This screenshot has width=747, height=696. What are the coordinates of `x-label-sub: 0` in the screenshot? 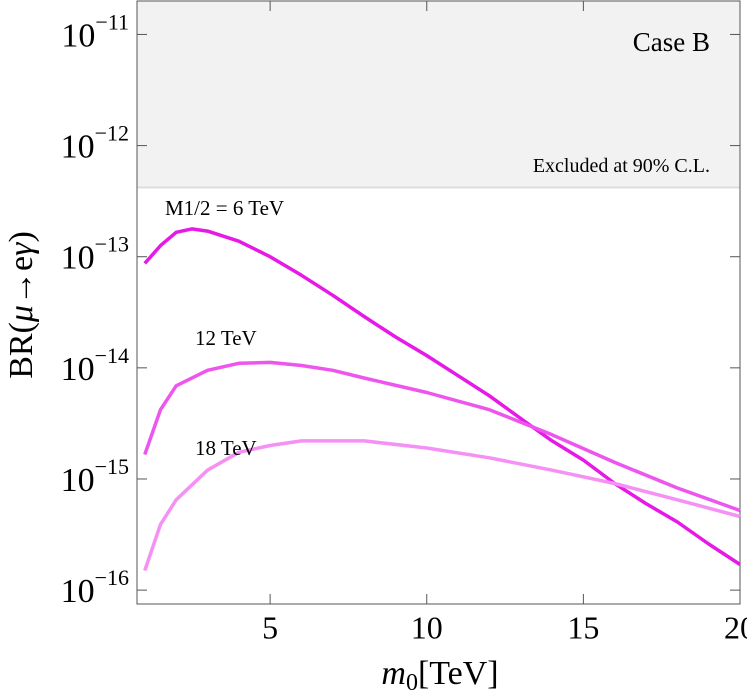 It's located at (412, 683).